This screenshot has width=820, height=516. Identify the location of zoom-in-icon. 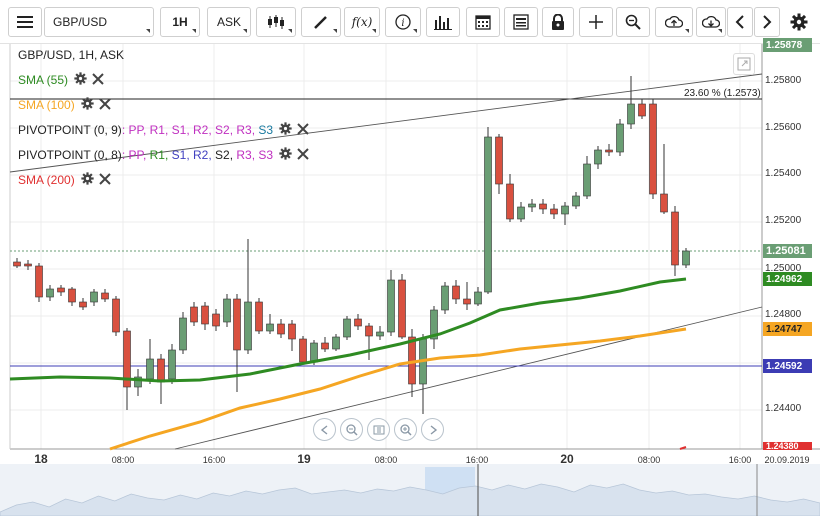
(405, 429).